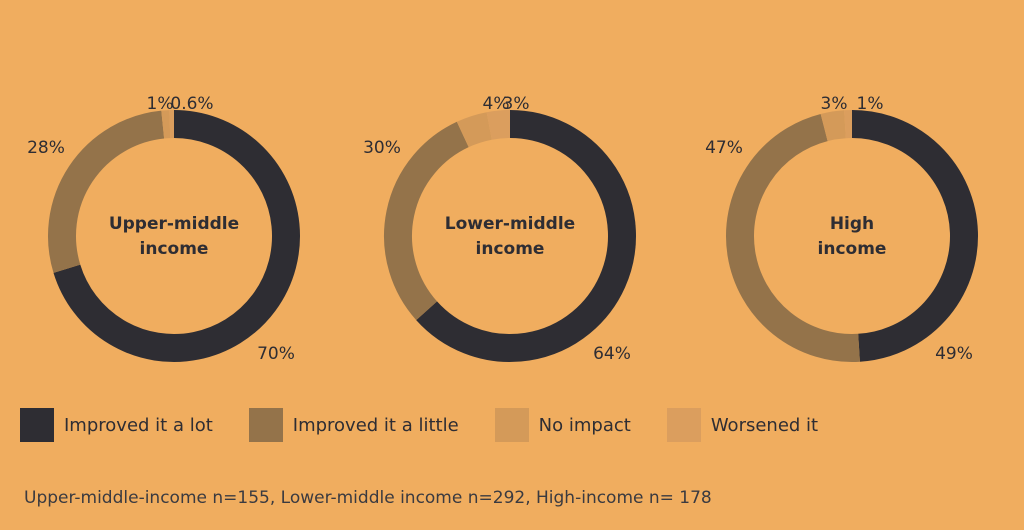  Describe the element at coordinates (46, 148) in the screenshot. I see `value-label-improved-a-little: 28%` at that location.